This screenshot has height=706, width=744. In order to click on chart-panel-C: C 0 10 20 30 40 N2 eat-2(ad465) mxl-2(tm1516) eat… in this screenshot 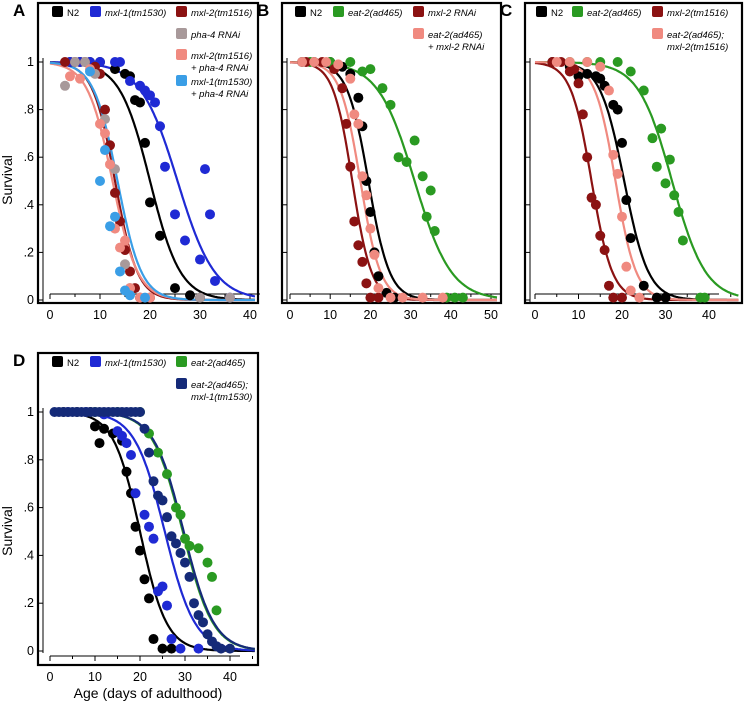, I will do `click(622, 161)`.